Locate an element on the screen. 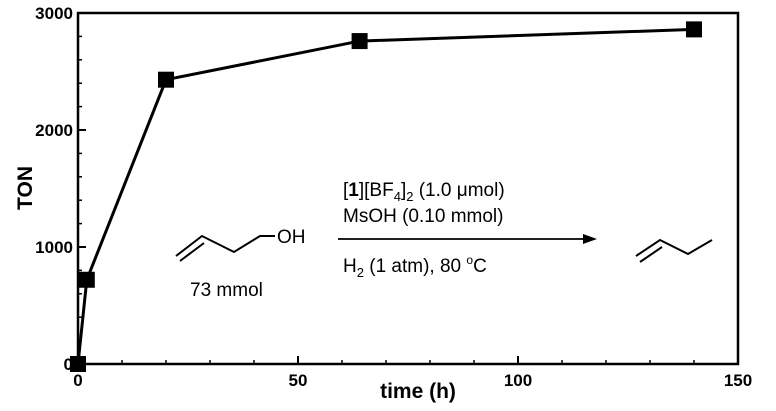  allyl-alcohol-structure is located at coordinates (225, 245).